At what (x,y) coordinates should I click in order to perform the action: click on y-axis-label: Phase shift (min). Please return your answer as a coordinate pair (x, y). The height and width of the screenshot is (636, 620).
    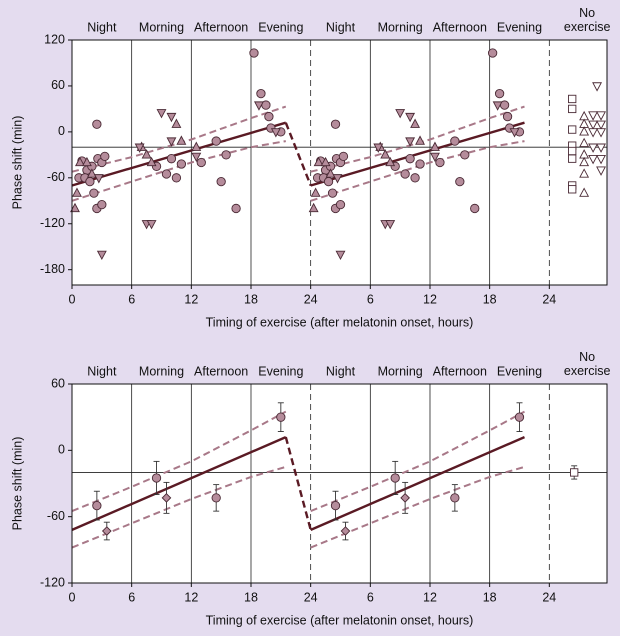
    Looking at the image, I should click on (17, 484).